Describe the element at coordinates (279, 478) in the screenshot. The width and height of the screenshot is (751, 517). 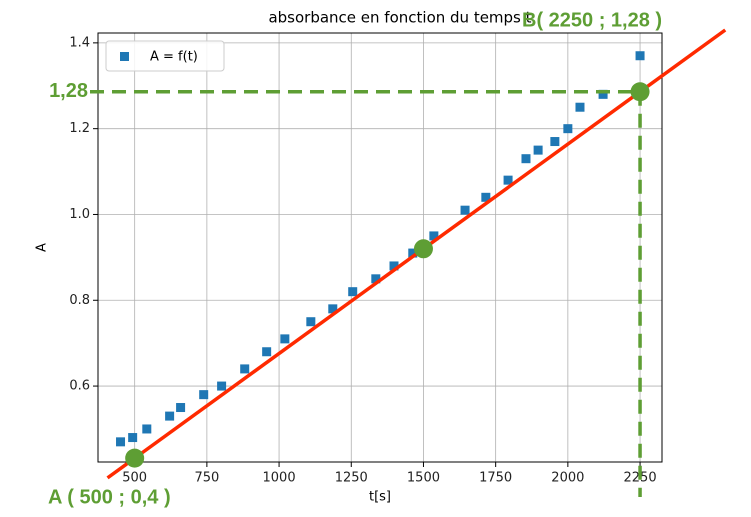
I see `x-tick-label: 1000` at that location.